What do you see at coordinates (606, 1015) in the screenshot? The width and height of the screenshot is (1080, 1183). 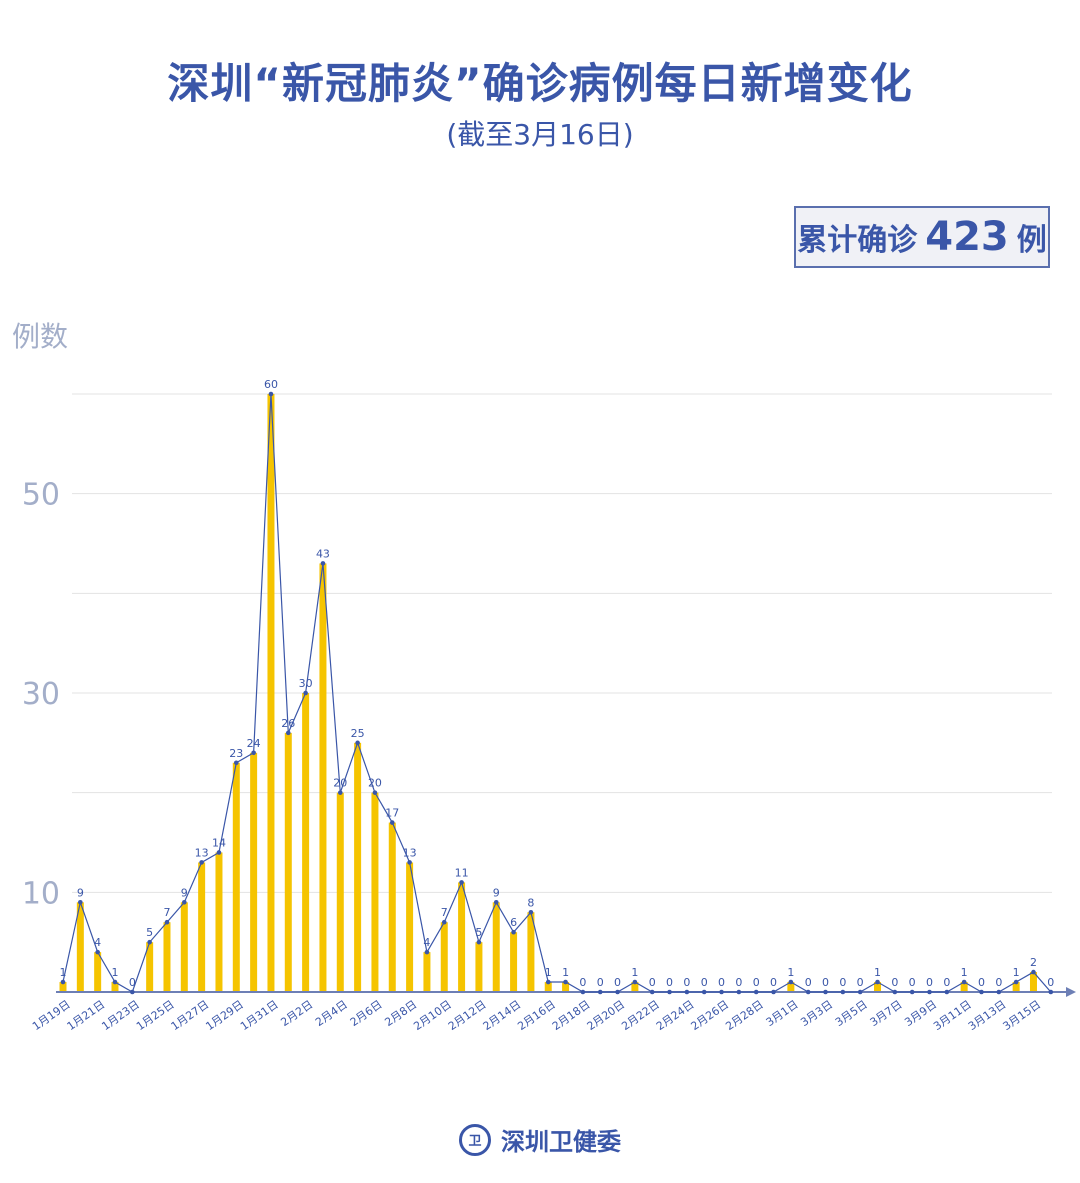 I see `x-tick-label: 2月20日` at bounding box center [606, 1015].